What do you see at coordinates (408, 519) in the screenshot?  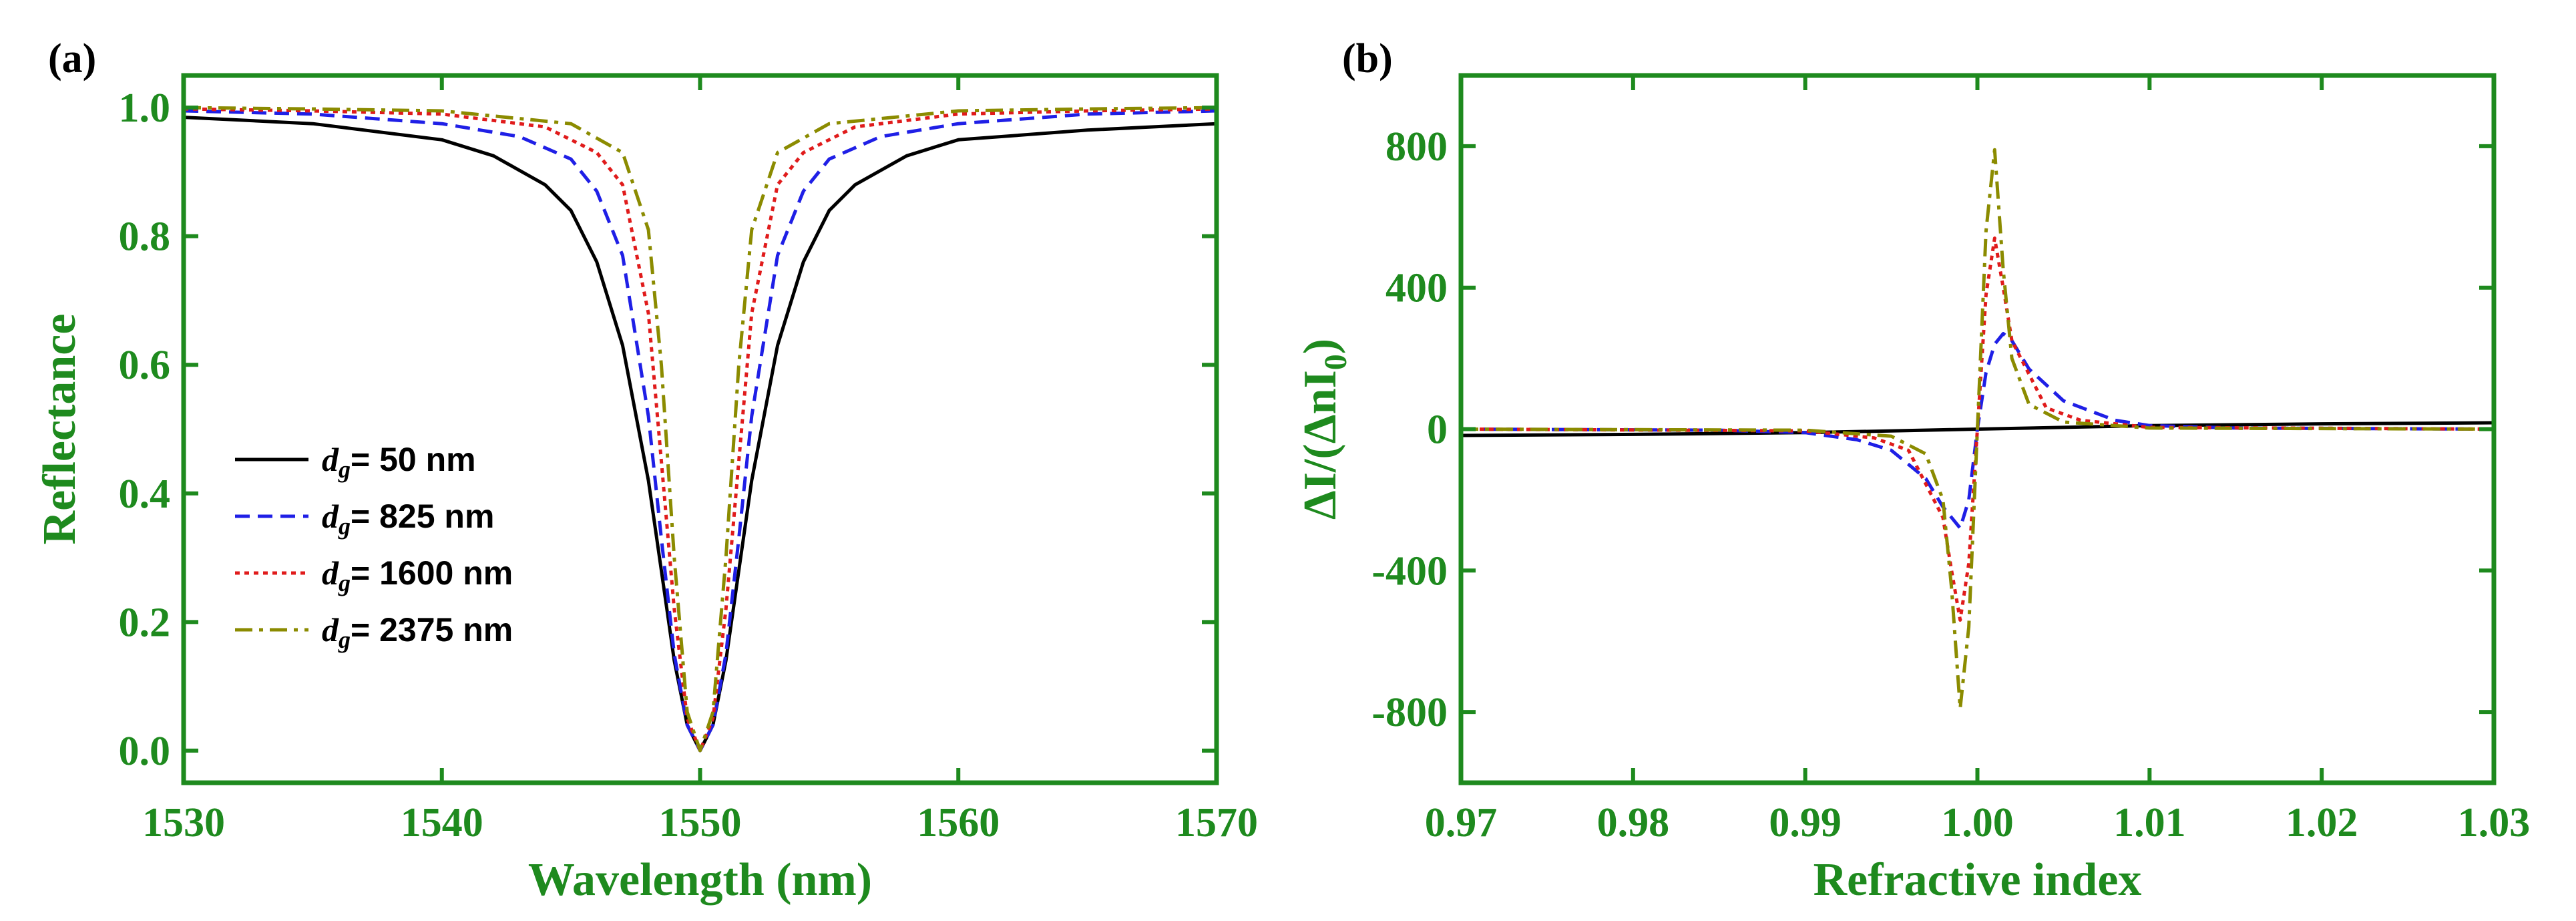 I see `legend-label-2: dg= 825 nm` at bounding box center [408, 519].